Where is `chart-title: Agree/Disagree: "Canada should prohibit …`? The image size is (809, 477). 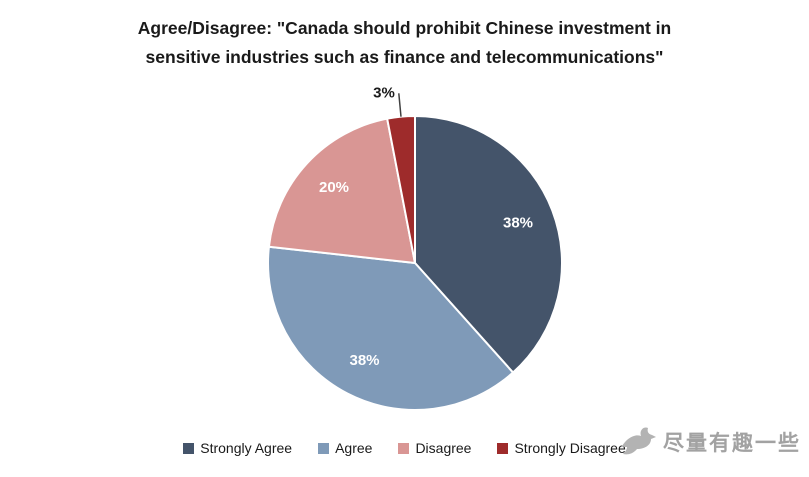
chart-title: Agree/Disagree: "Canada should prohibit … is located at coordinates (405, 43).